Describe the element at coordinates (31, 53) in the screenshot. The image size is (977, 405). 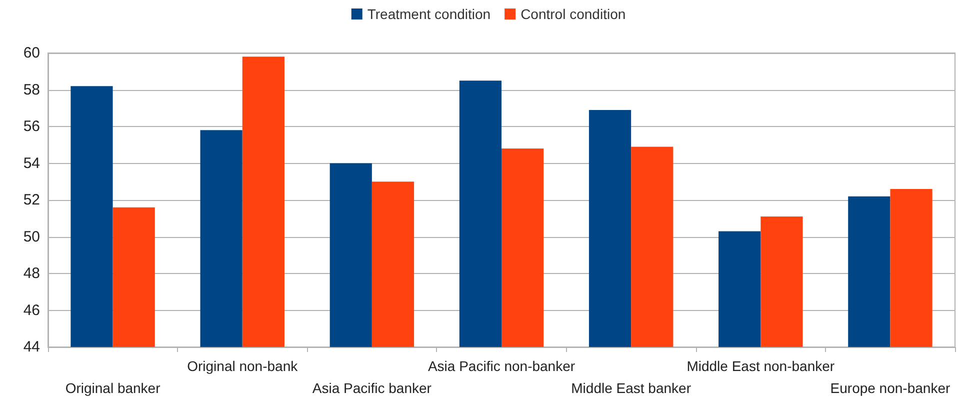
I see `y-tick-label: 60` at that location.